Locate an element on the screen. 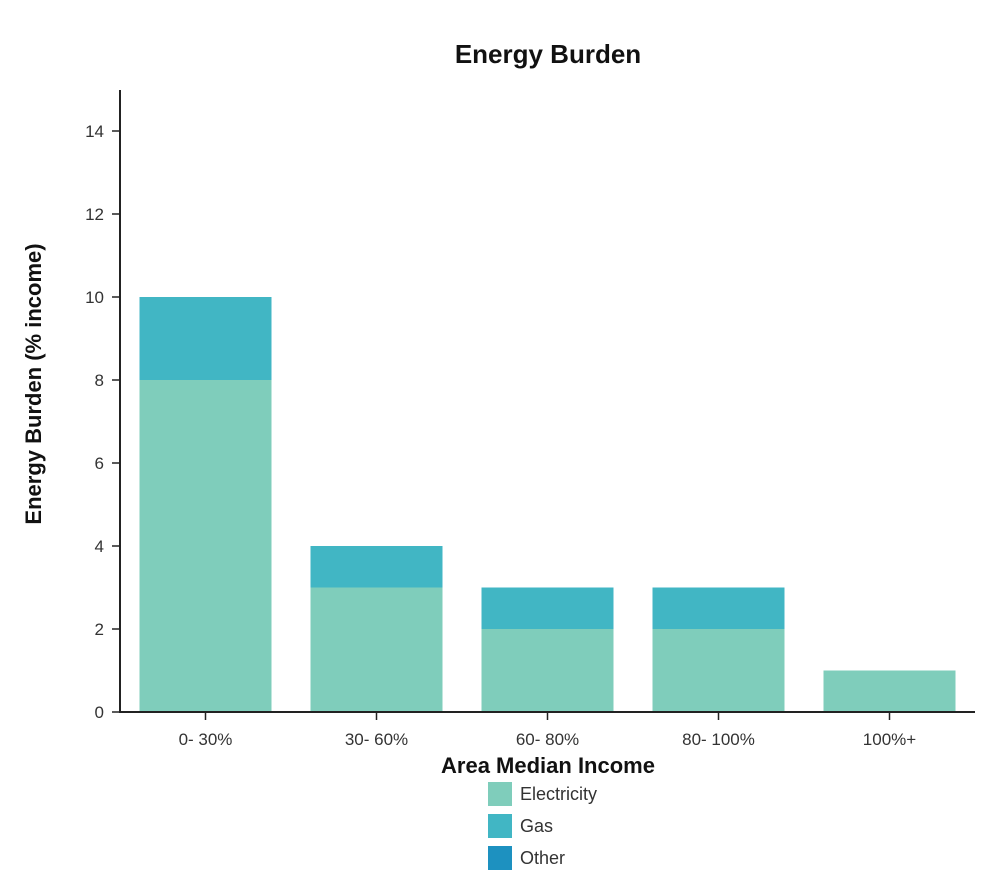  chart-title: Energy Burden is located at coordinates (548, 54).